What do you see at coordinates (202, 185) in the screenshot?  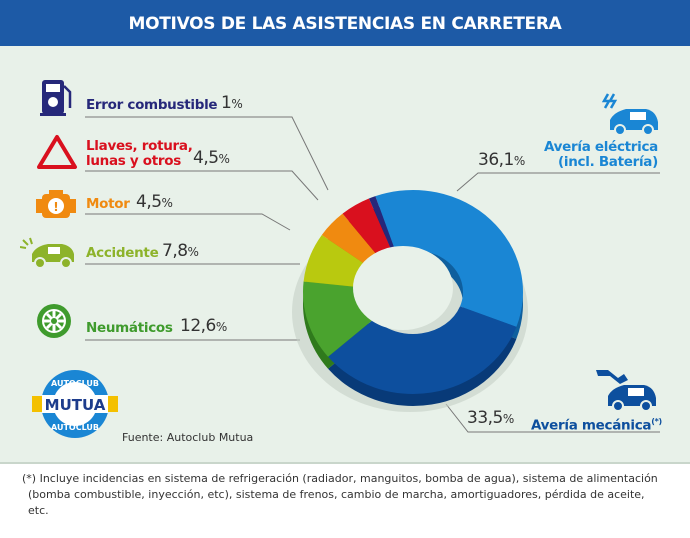 I see `leader-keys` at bounding box center [202, 185].